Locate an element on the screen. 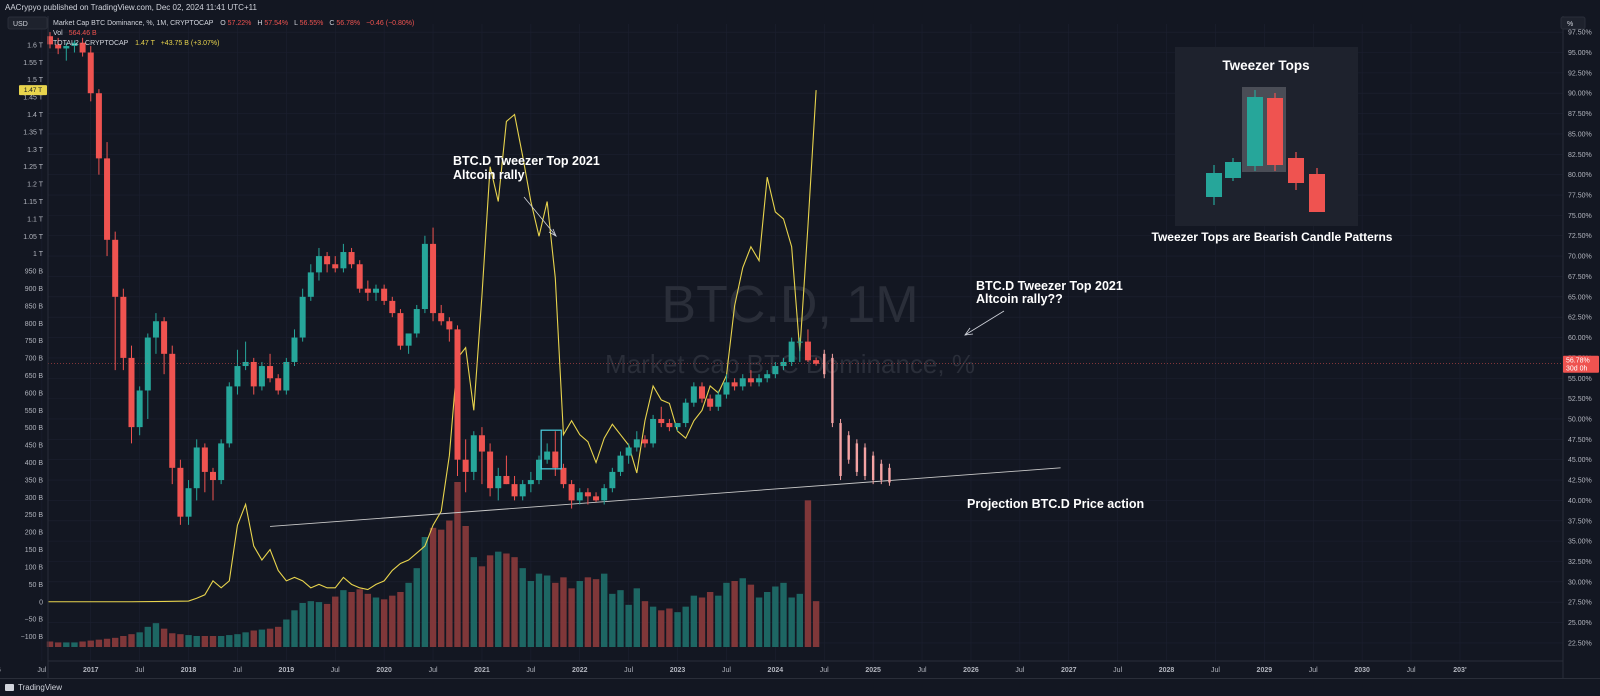 The height and width of the screenshot is (696, 1600). legend-vol-label: Vol is located at coordinates (58, 33).